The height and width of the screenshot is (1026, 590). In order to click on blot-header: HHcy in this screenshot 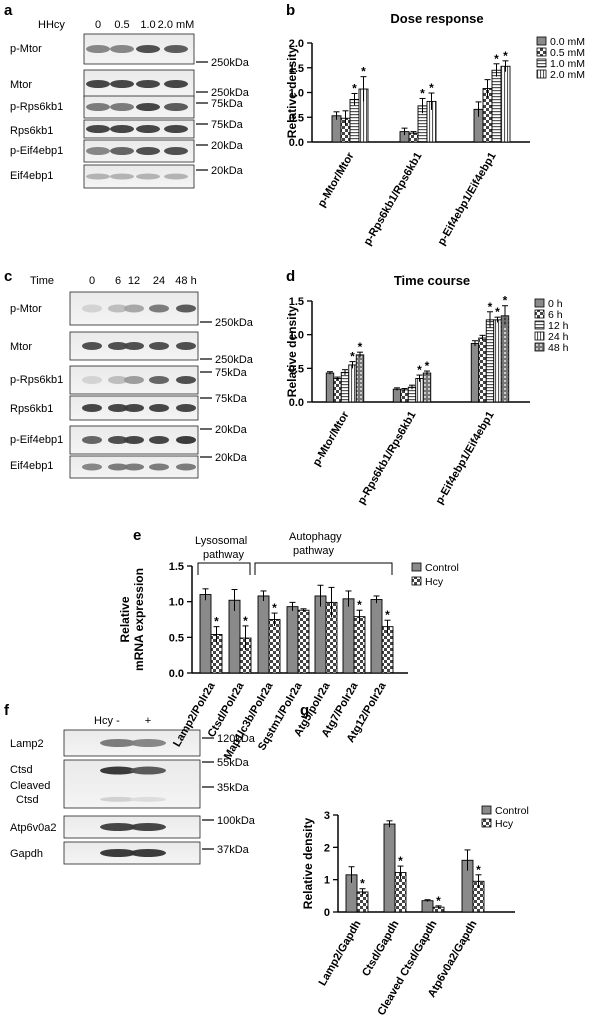, I will do `click(51, 25)`.